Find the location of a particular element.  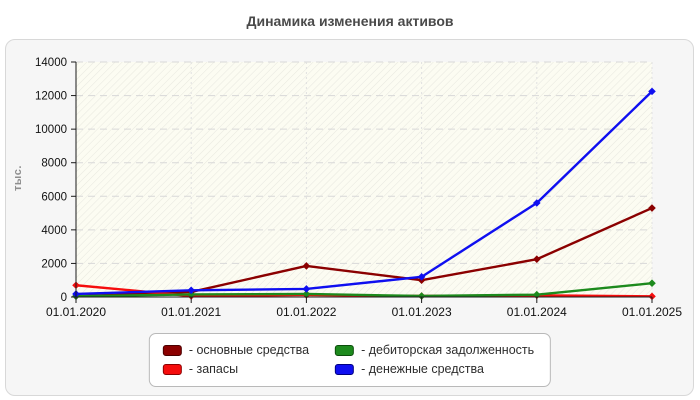

y-tick-label: 8000 is located at coordinates (54, 164).